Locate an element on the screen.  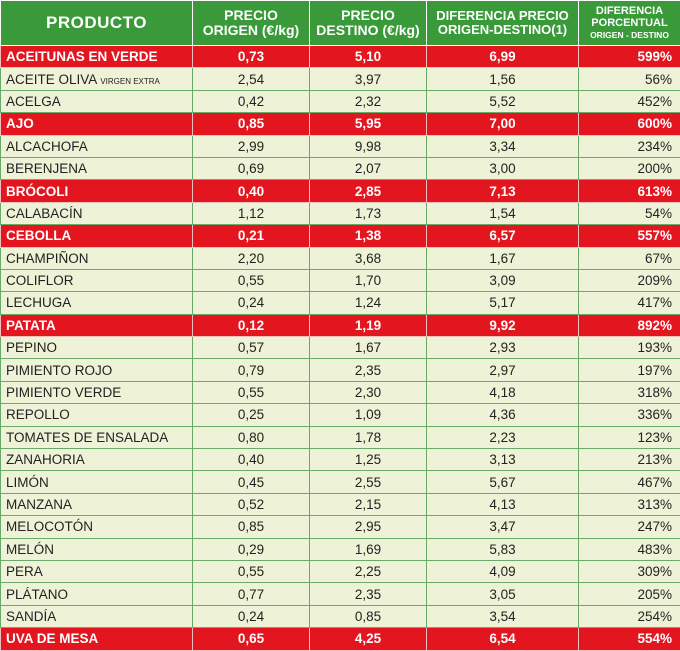
diferencia-precio-cell: 6,99 is located at coordinates (503, 57).